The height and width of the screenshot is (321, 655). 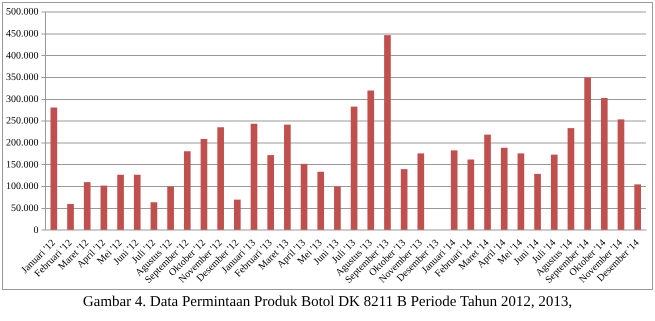 I want to click on y-tick-label: 450.000, so click(x=22, y=34).